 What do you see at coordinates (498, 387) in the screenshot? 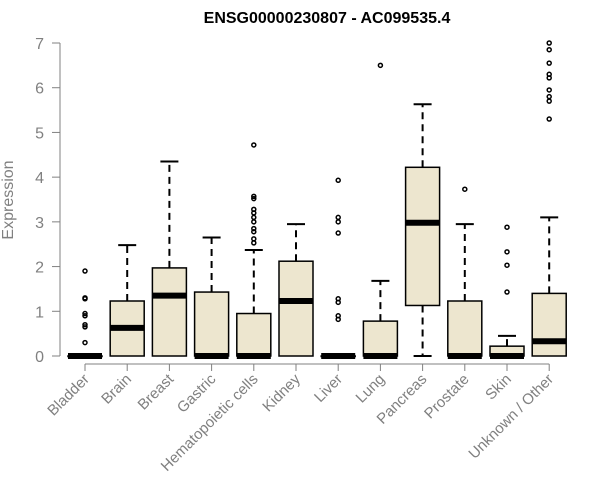
I see `x-tick-label: Skin` at bounding box center [498, 387].